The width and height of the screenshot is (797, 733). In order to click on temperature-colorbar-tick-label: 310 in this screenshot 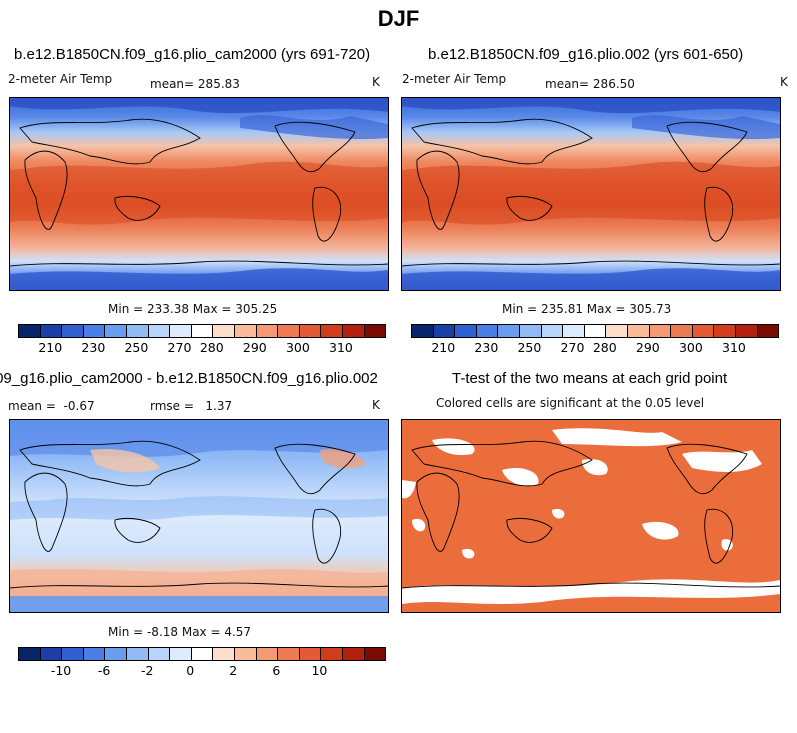, I will do `click(734, 347)`.